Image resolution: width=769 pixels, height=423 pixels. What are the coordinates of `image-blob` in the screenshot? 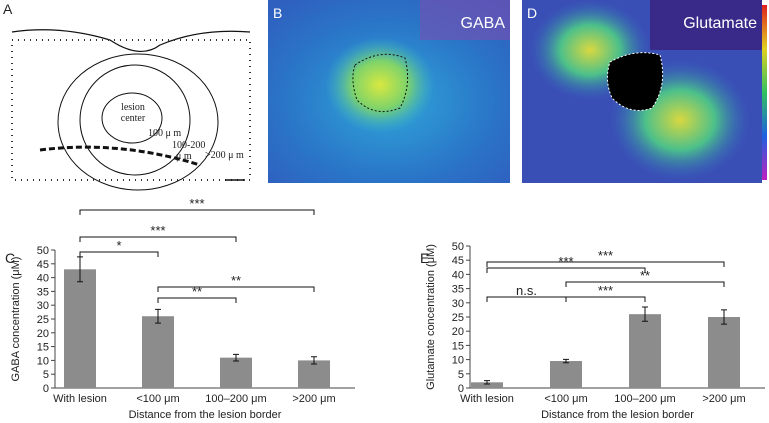 It's located at (380, 85).